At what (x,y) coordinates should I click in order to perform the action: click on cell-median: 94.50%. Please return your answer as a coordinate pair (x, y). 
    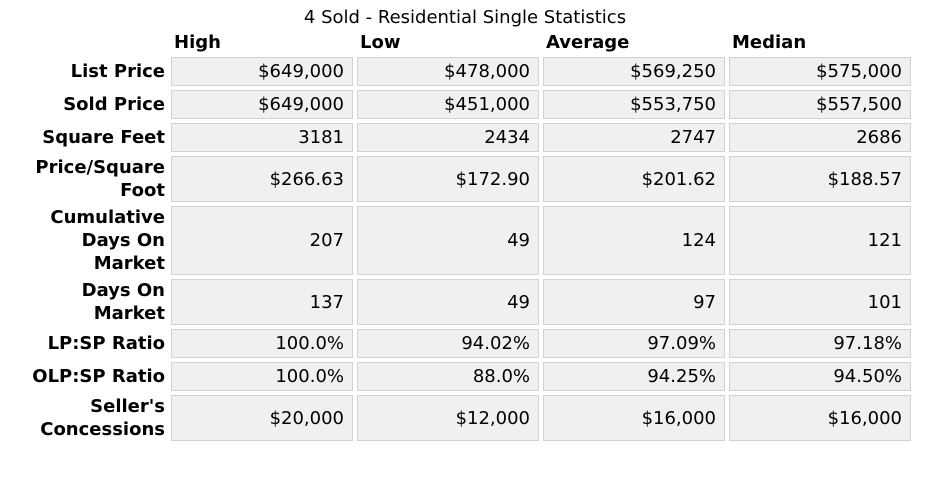
    Looking at the image, I should click on (820, 376).